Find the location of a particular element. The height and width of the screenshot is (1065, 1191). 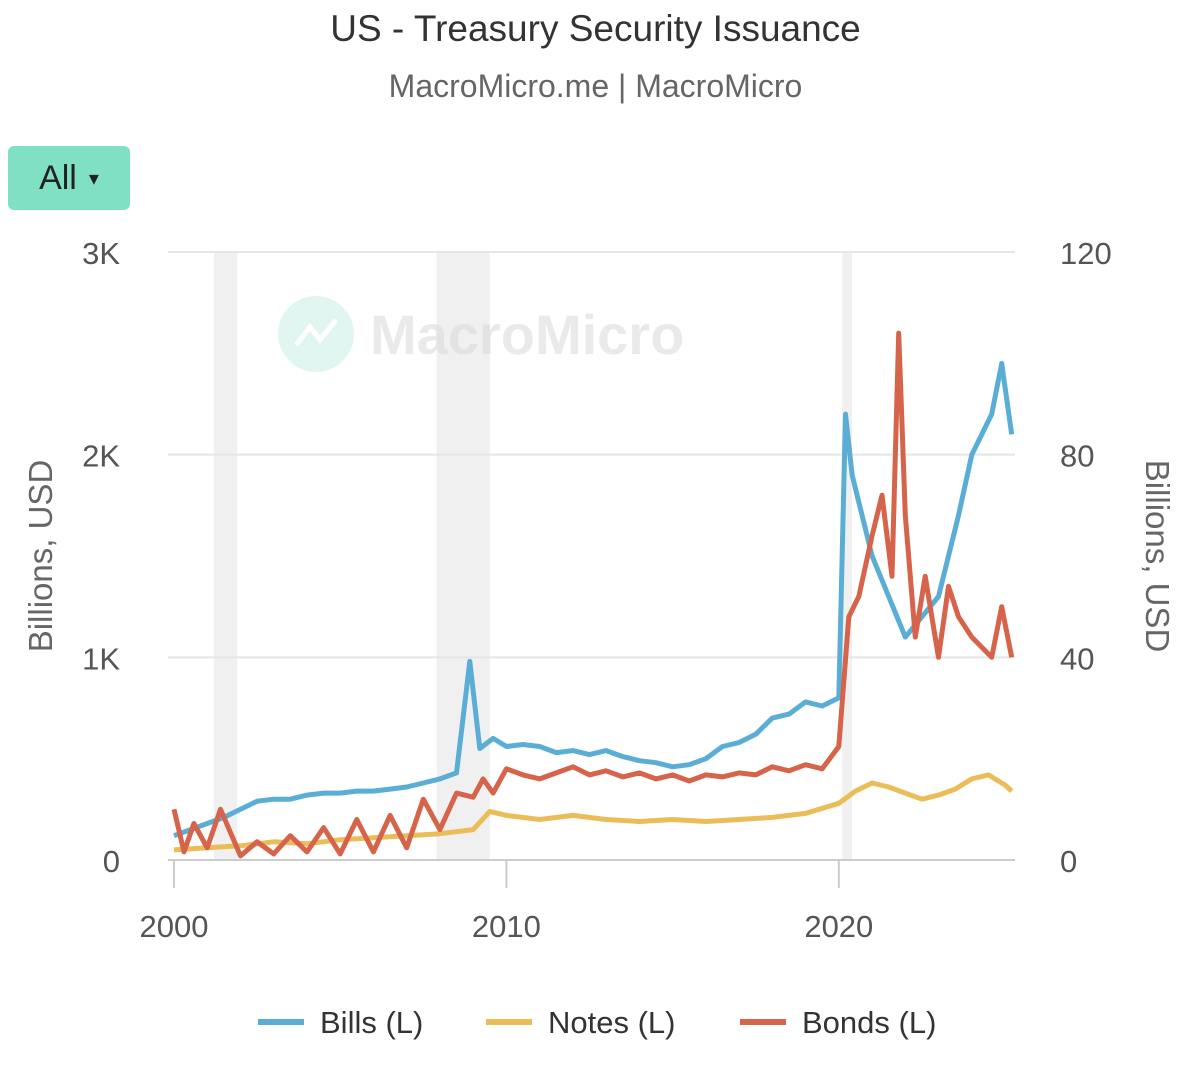

y-left-tick-label: 0 is located at coordinates (111, 861).